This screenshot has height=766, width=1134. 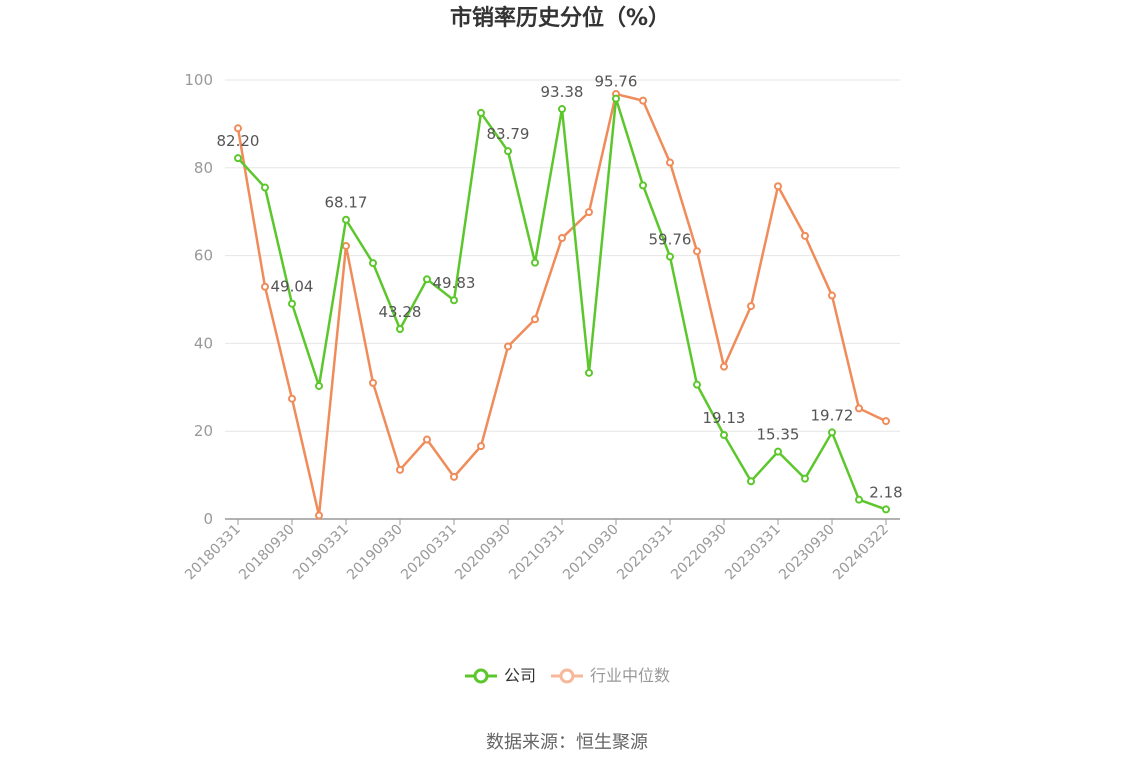 What do you see at coordinates (213, 553) in the screenshot?
I see `x-tick-label: 20180331` at bounding box center [213, 553].